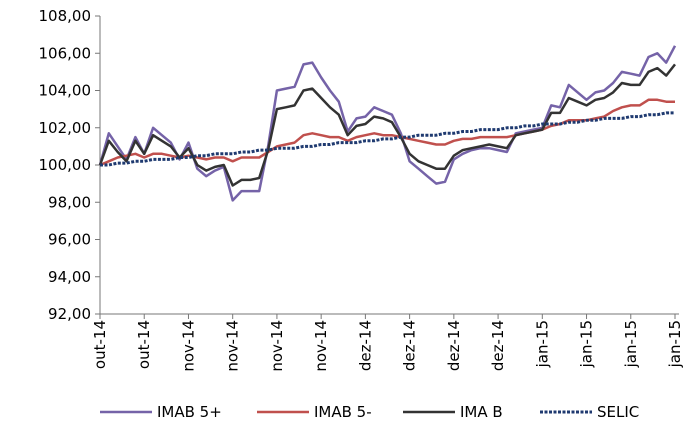 The image size is (688, 432). What do you see at coordinates (69, 277) in the screenshot?
I see `y-tick-label: 94,00` at bounding box center [69, 277].